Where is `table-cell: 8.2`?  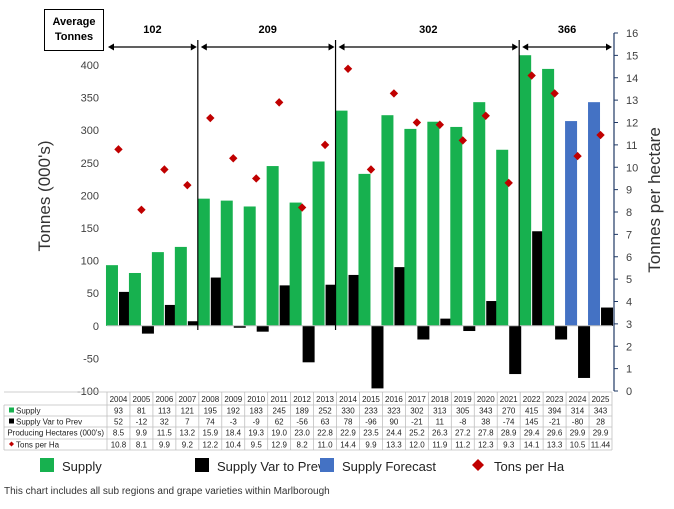
table-cell: 8.2 is located at coordinates (303, 445).